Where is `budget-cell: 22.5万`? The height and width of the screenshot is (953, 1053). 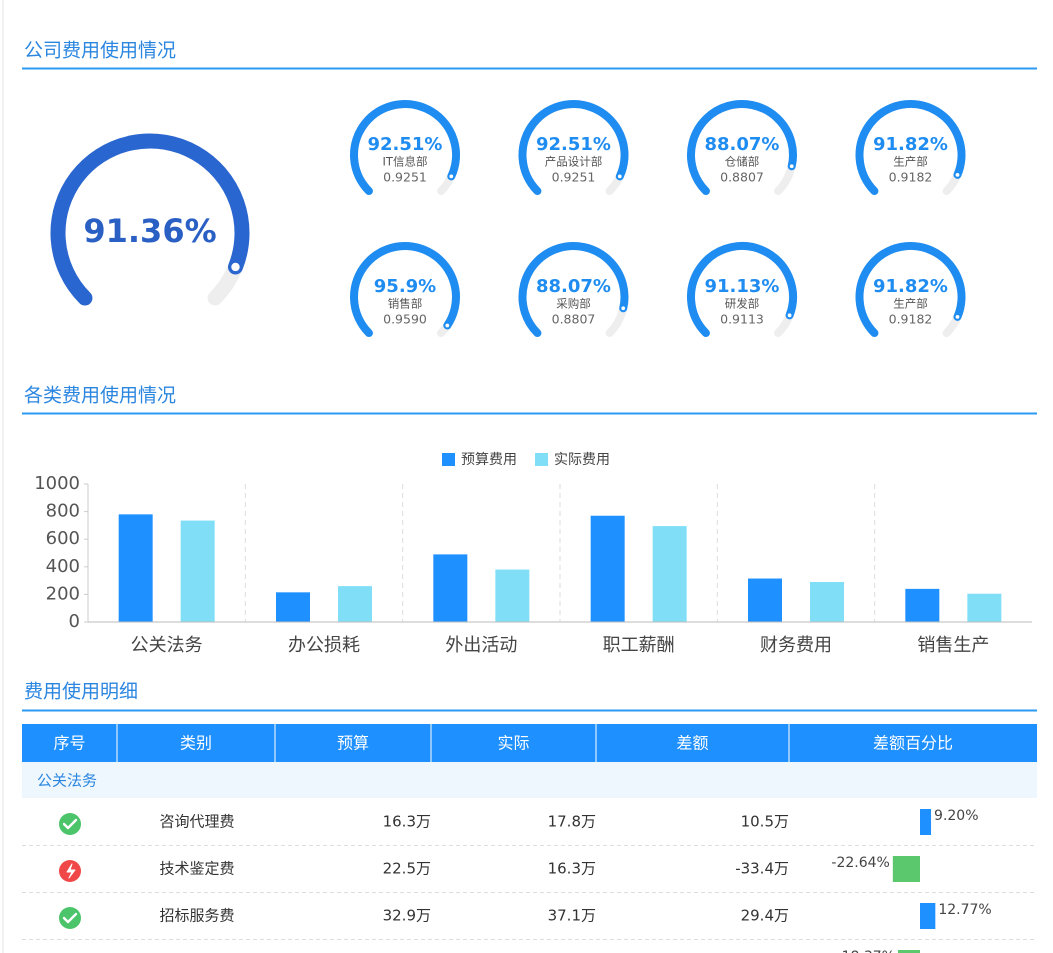 budget-cell: 22.5万 is located at coordinates (407, 869).